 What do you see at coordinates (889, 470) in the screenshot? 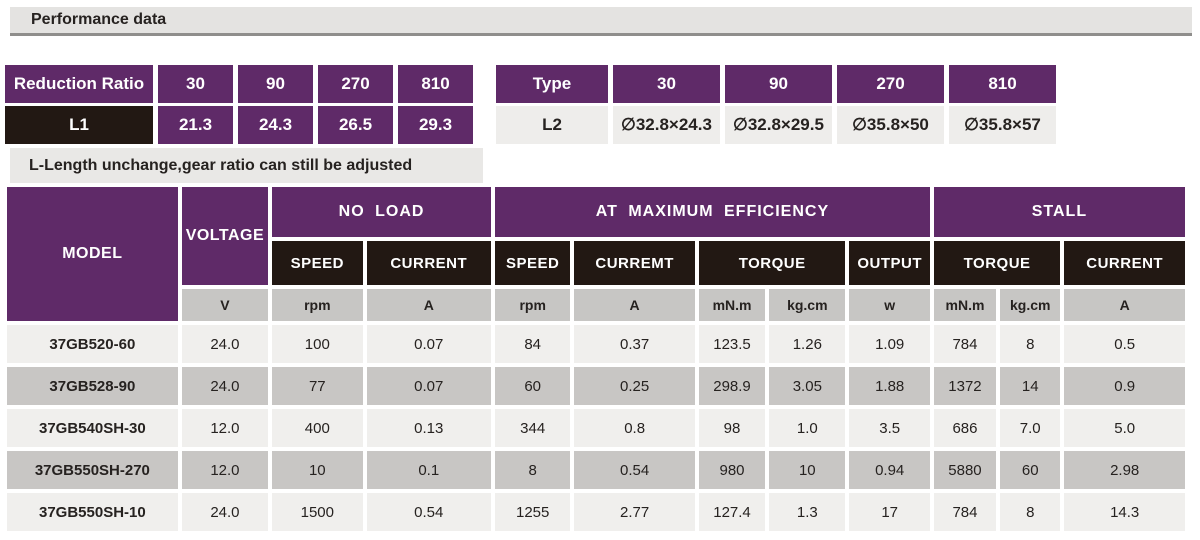
I see `value-cell: 0.94` at bounding box center [889, 470].